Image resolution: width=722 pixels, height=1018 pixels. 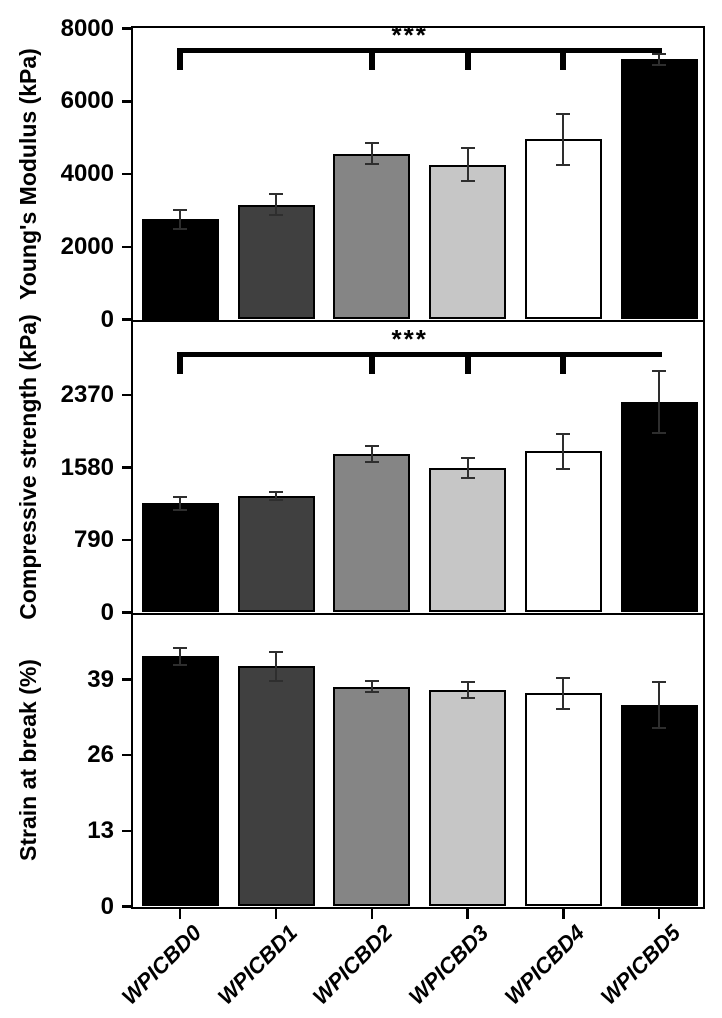 What do you see at coordinates (100, 755) in the screenshot?
I see `y-tick-label-strain-at-break-26: 26` at bounding box center [100, 755].